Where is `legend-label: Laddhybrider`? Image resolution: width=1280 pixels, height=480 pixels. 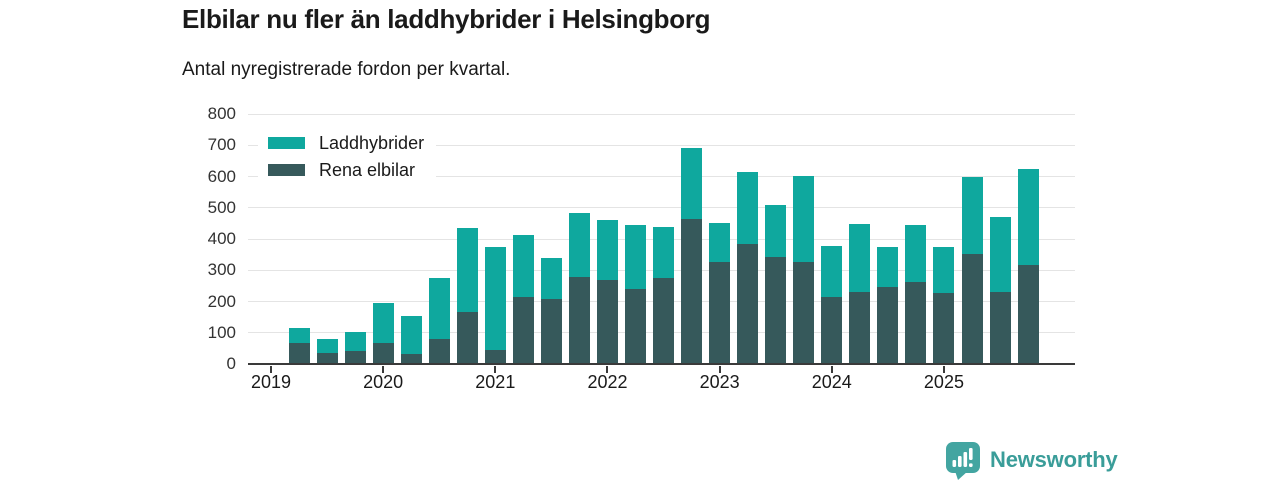 legend-label: Laddhybrider is located at coordinates (372, 142).